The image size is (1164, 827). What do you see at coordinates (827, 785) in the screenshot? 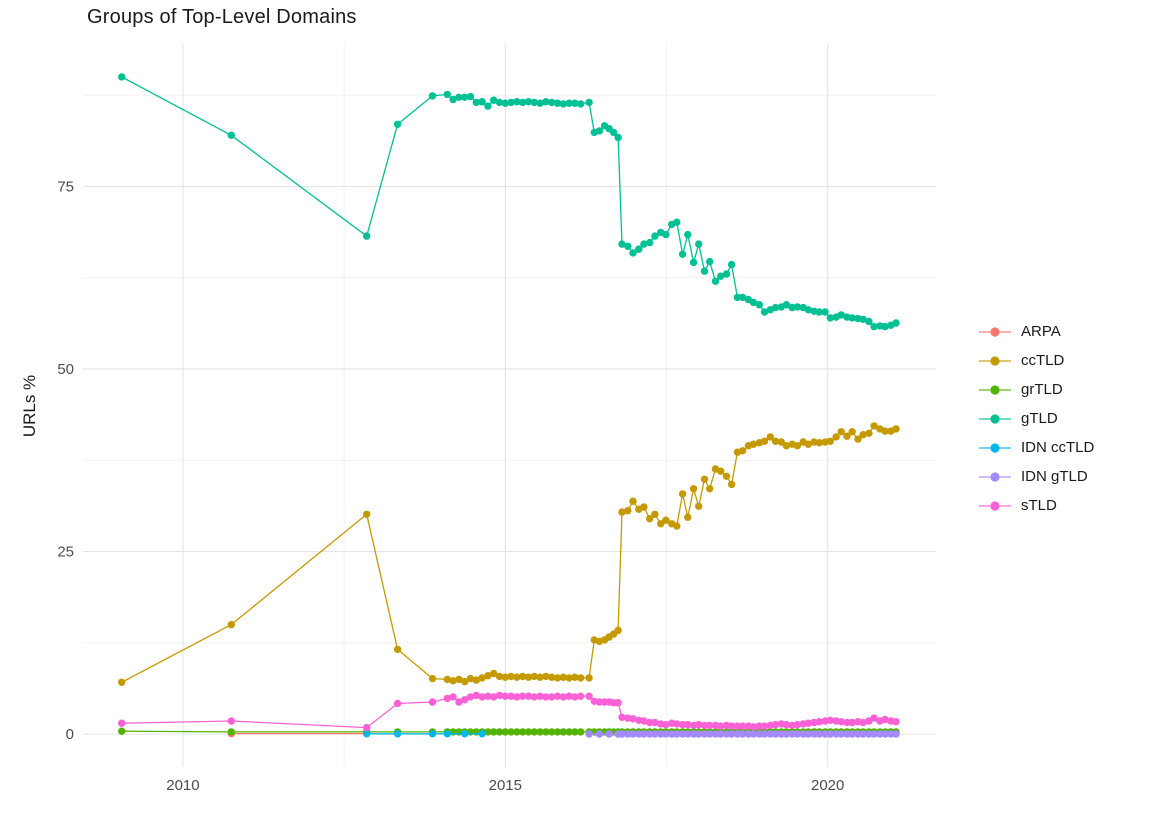
I see `x-tick-label: 2020` at bounding box center [827, 785].